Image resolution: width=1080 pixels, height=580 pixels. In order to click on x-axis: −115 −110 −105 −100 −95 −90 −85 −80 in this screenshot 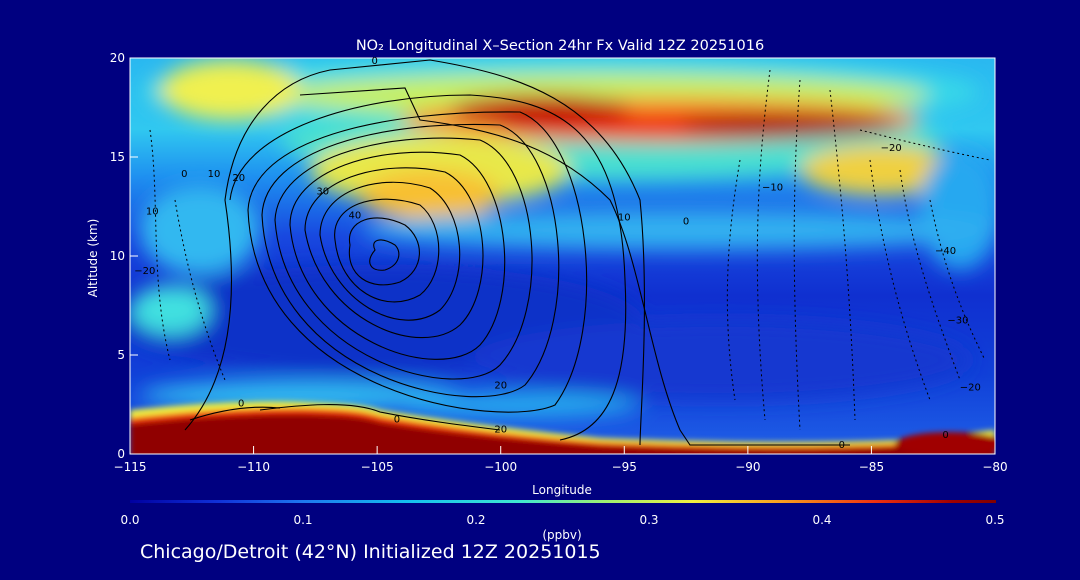, I will do `click(561, 460)`.